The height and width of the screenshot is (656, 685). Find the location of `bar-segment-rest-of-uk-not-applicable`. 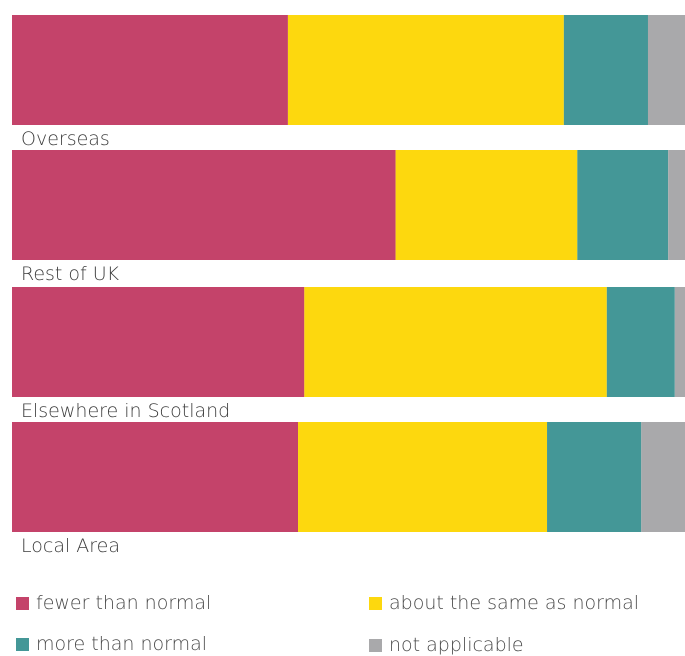

bar-segment-rest-of-uk-not-applicable is located at coordinates (676, 205).